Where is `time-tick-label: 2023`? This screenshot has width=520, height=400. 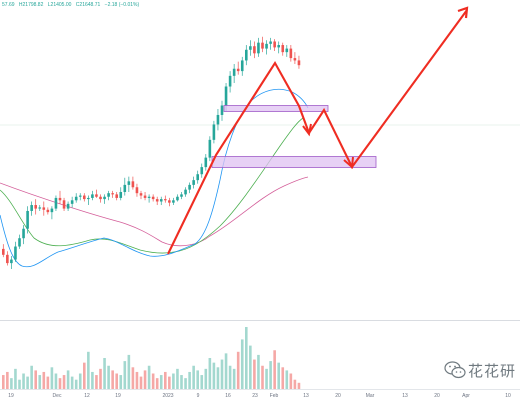 time-tick-label: 2023 is located at coordinates (167, 396).